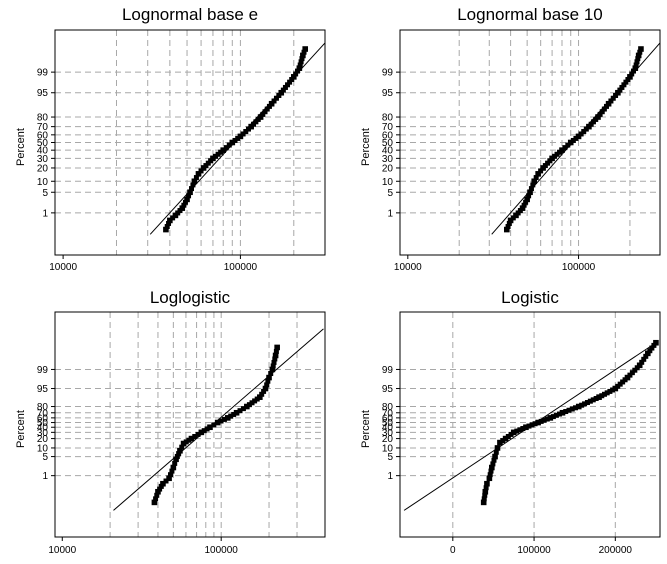  I want to click on chart-2-y-tick-label: 60, so click(388, 135).